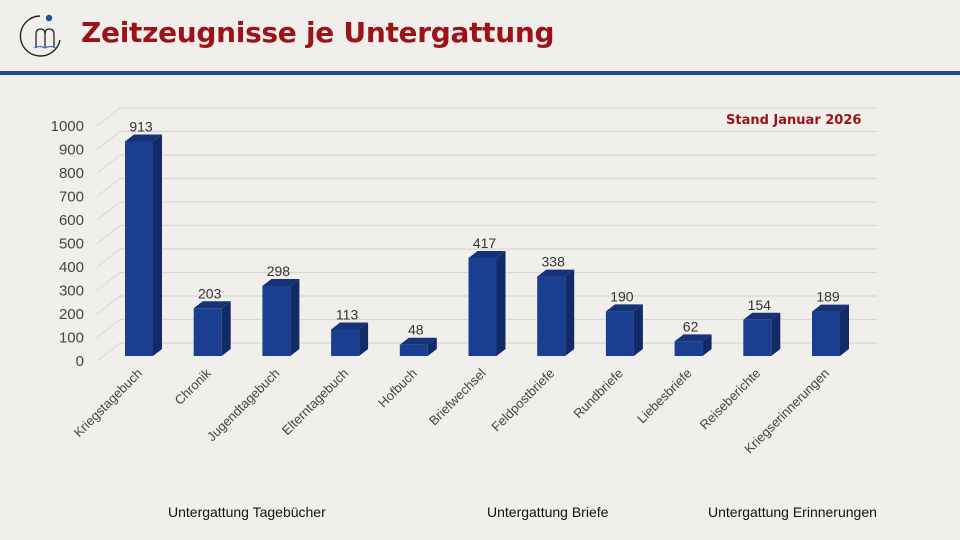 The image size is (960, 540). I want to click on y-tick-label: 1000, so click(67, 126).